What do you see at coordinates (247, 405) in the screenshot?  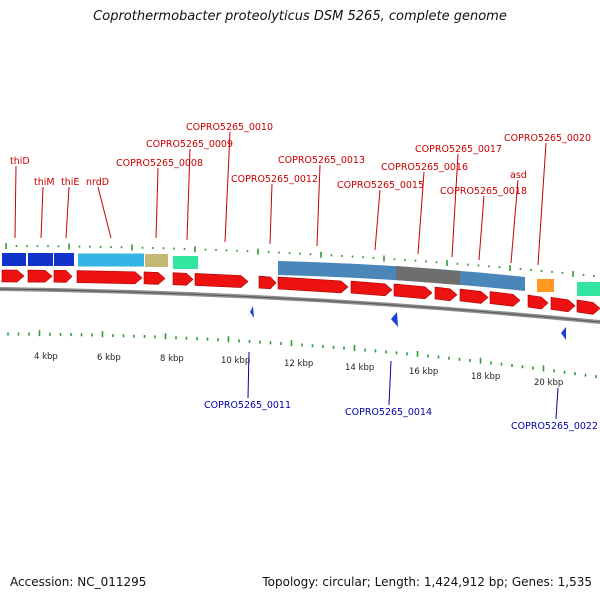 I see `gene-label: COPRO5265_0011` at bounding box center [247, 405].